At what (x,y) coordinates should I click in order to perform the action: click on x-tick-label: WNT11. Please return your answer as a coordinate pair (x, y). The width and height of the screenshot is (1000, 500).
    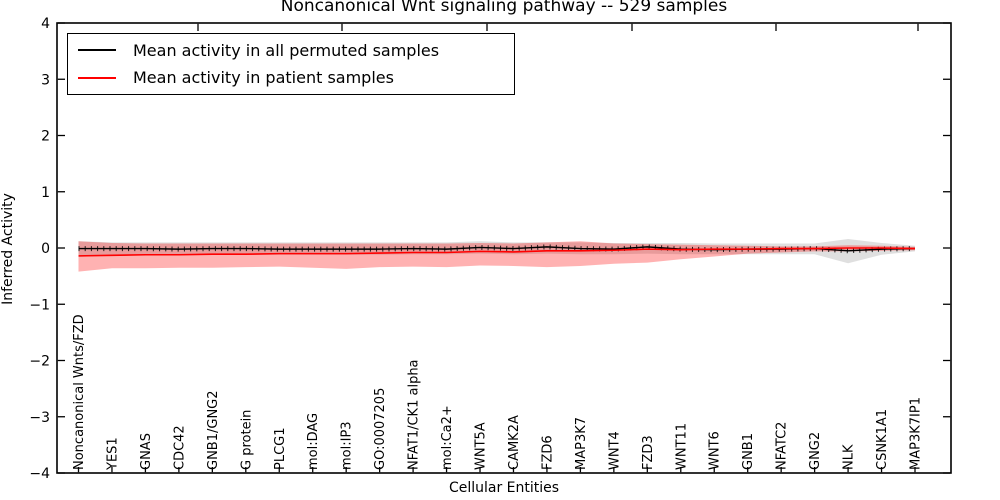
    Looking at the image, I should click on (681, 446).